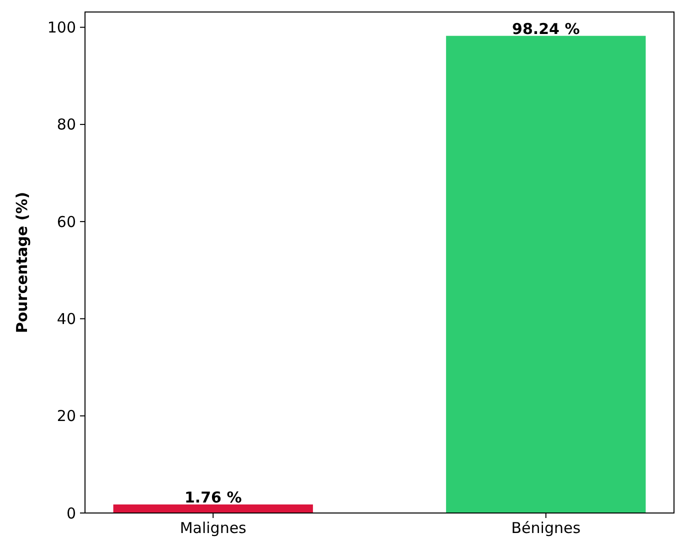 The height and width of the screenshot is (544, 680). I want to click on data-label: 98.24 %, so click(546, 29).